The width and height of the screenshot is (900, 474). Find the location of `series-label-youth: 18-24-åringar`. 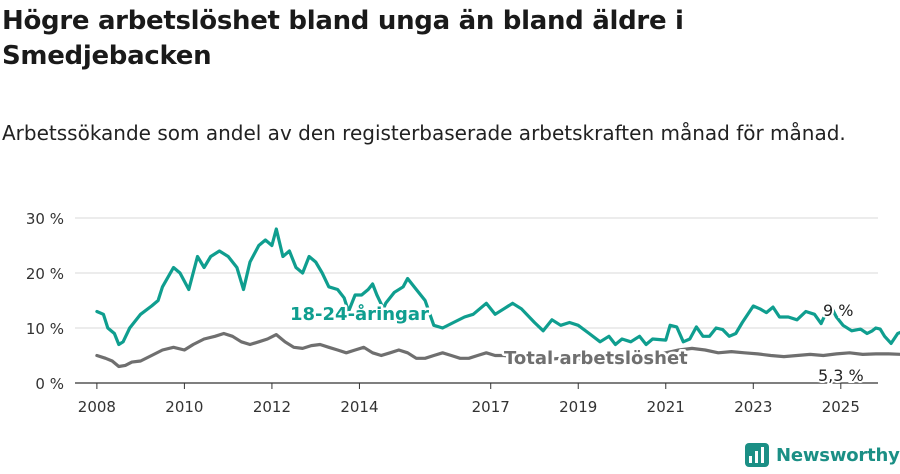

series-label-youth: 18-24-åringar is located at coordinates (359, 314).